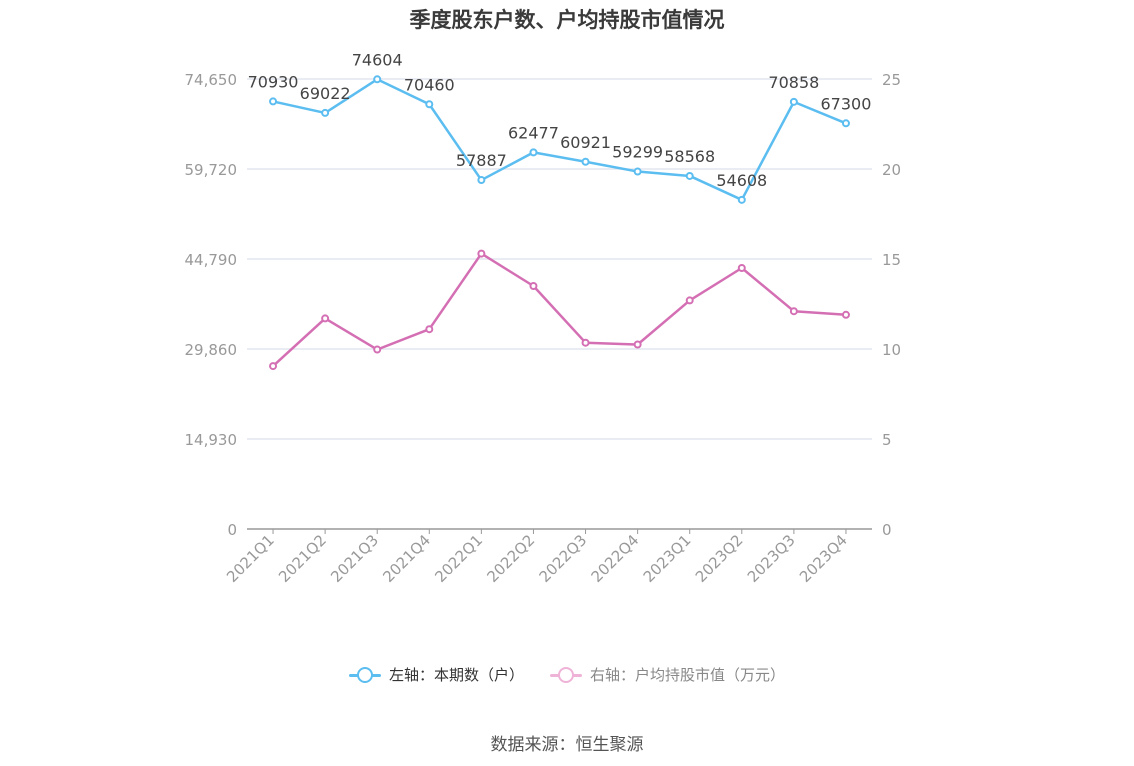 This screenshot has width=1134, height=766. I want to click on x-tick-label: 2021Q3, so click(354, 558).